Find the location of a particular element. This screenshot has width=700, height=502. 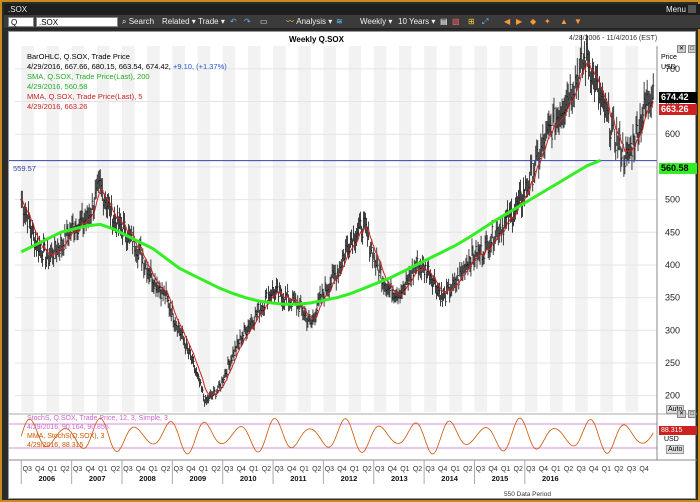

period-select: Weekly ▾ is located at coordinates (376, 21).